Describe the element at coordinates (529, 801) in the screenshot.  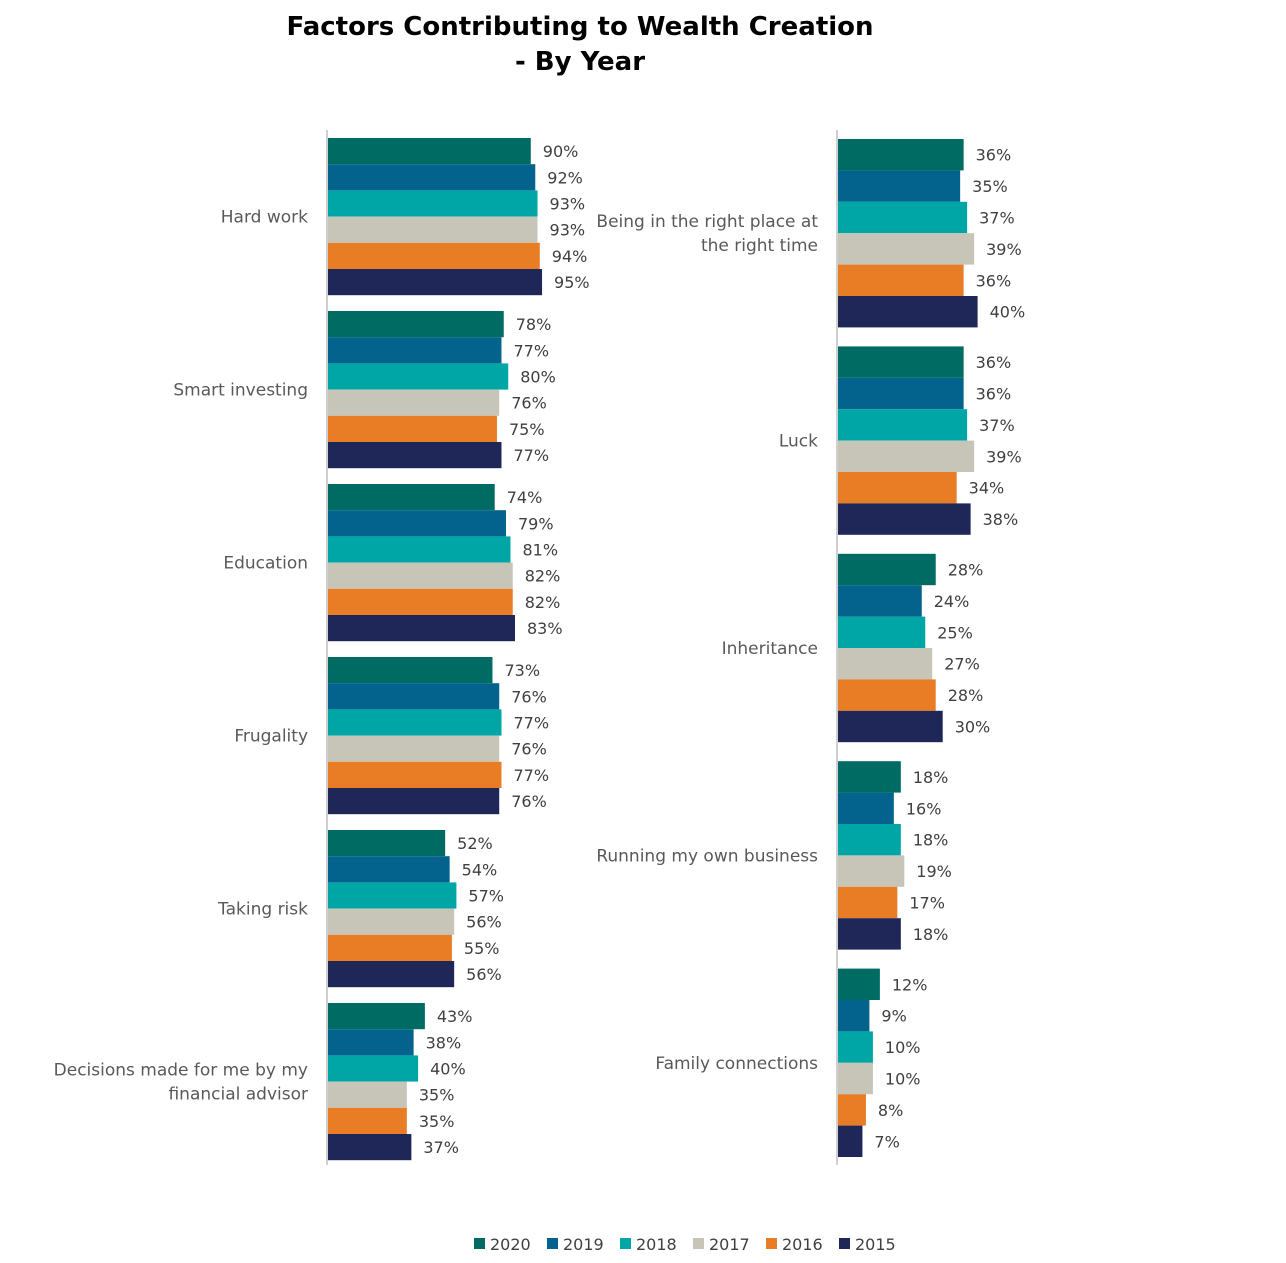
I see `value-label-2015: 76%` at that location.